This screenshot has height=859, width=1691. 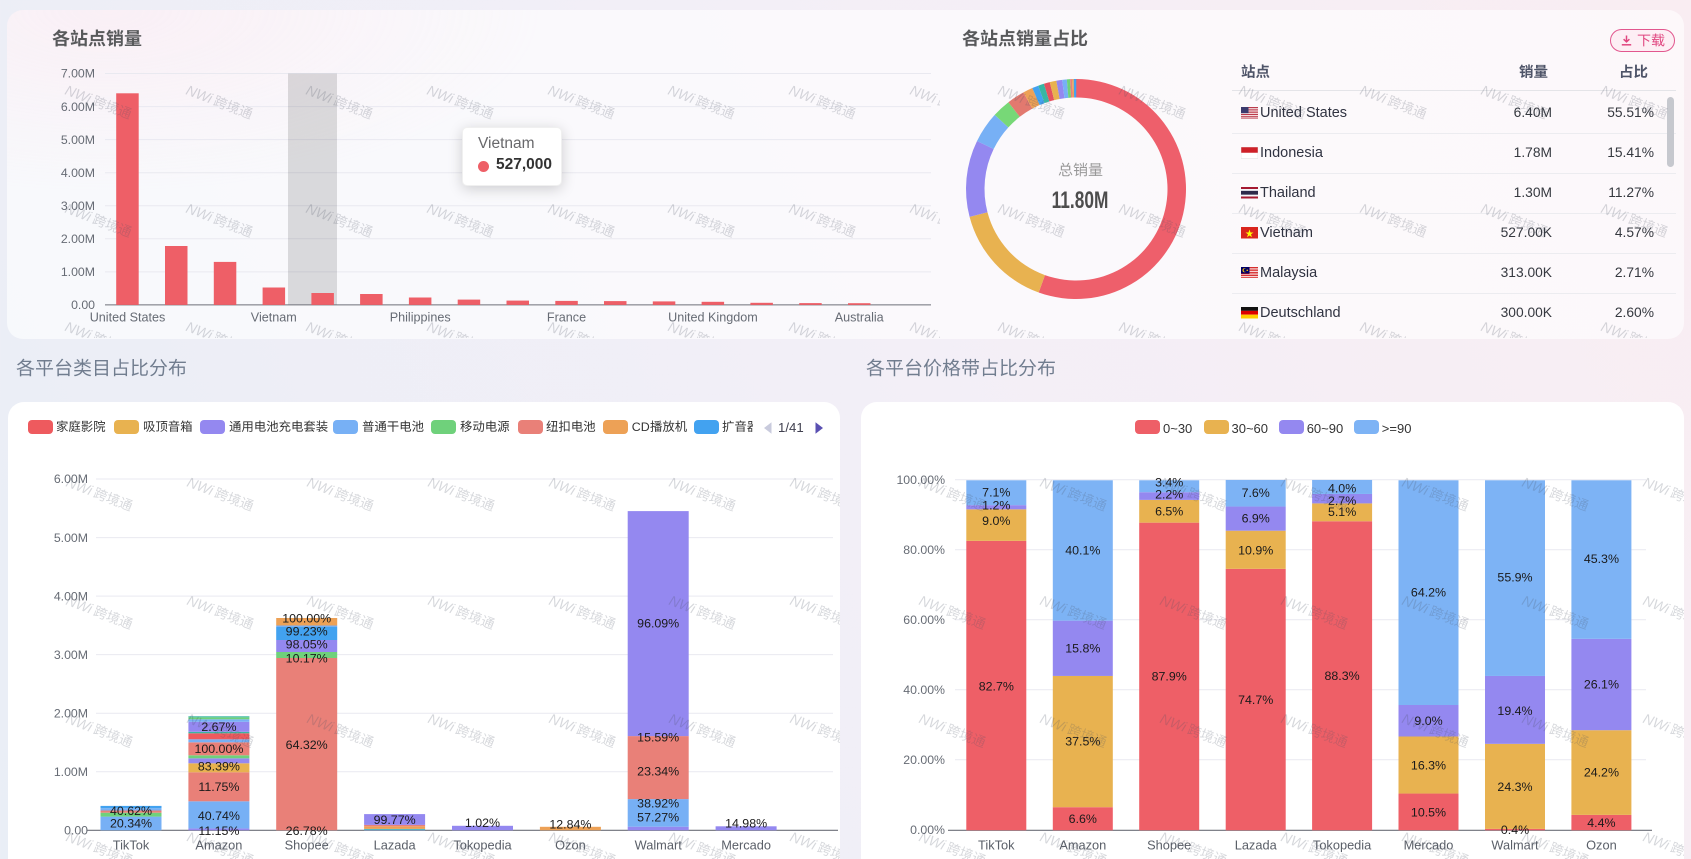 What do you see at coordinates (1255, 550) in the screenshot?
I see `svg-text: 10.9%` at bounding box center [1255, 550].